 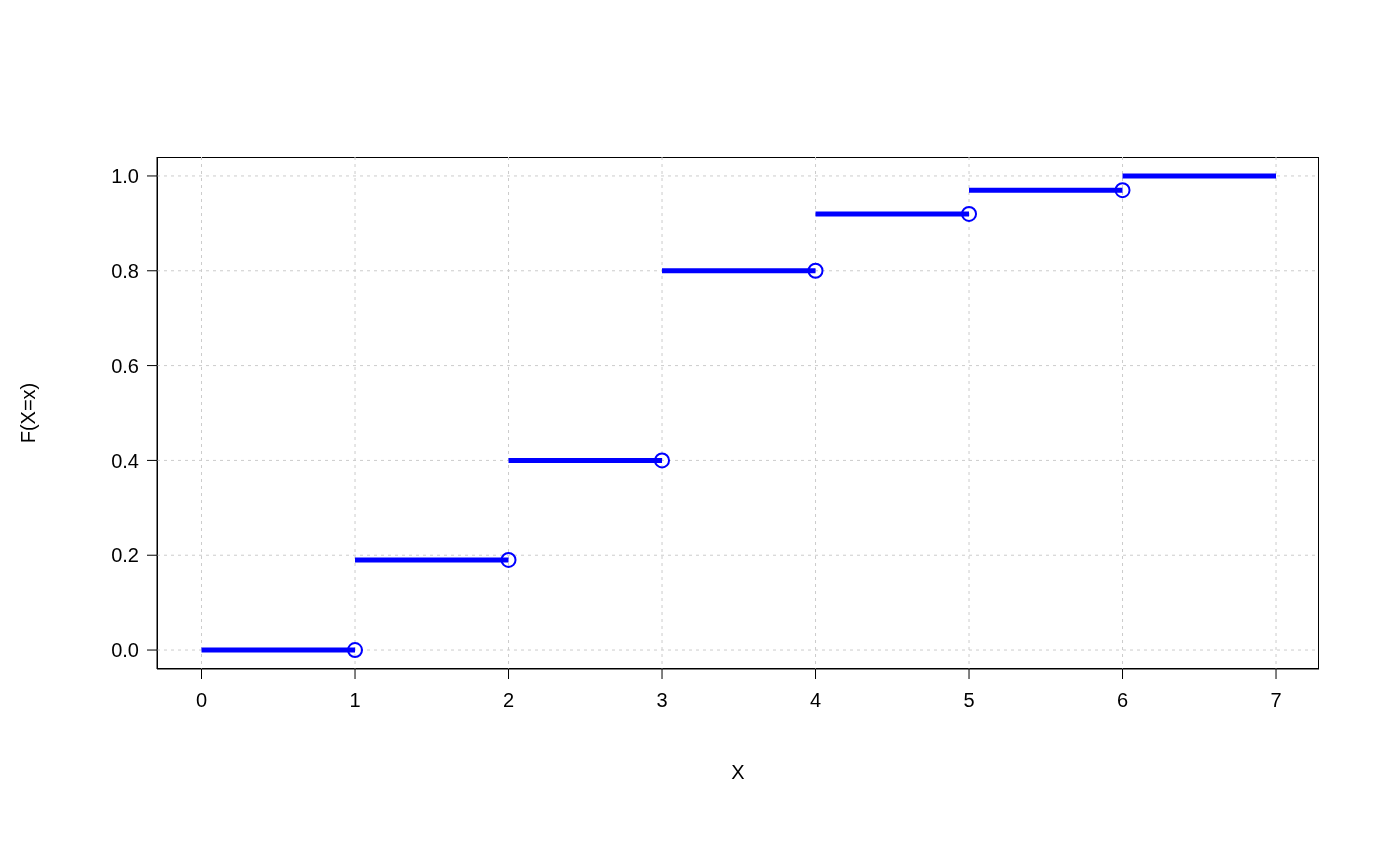 I want to click on x-tick-label: 7, so click(x=1276, y=700).